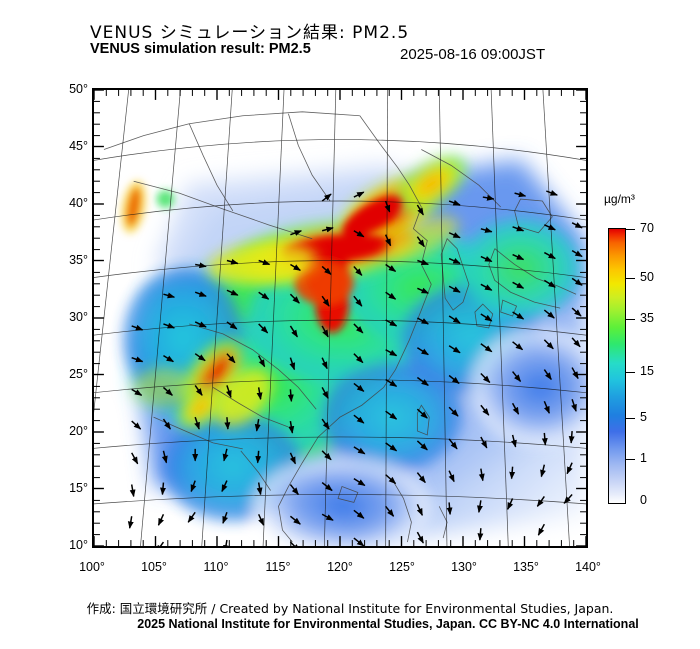 The width and height of the screenshot is (700, 649). What do you see at coordinates (647, 277) in the screenshot?
I see `colorbar-tick-label: 50` at bounding box center [647, 277].